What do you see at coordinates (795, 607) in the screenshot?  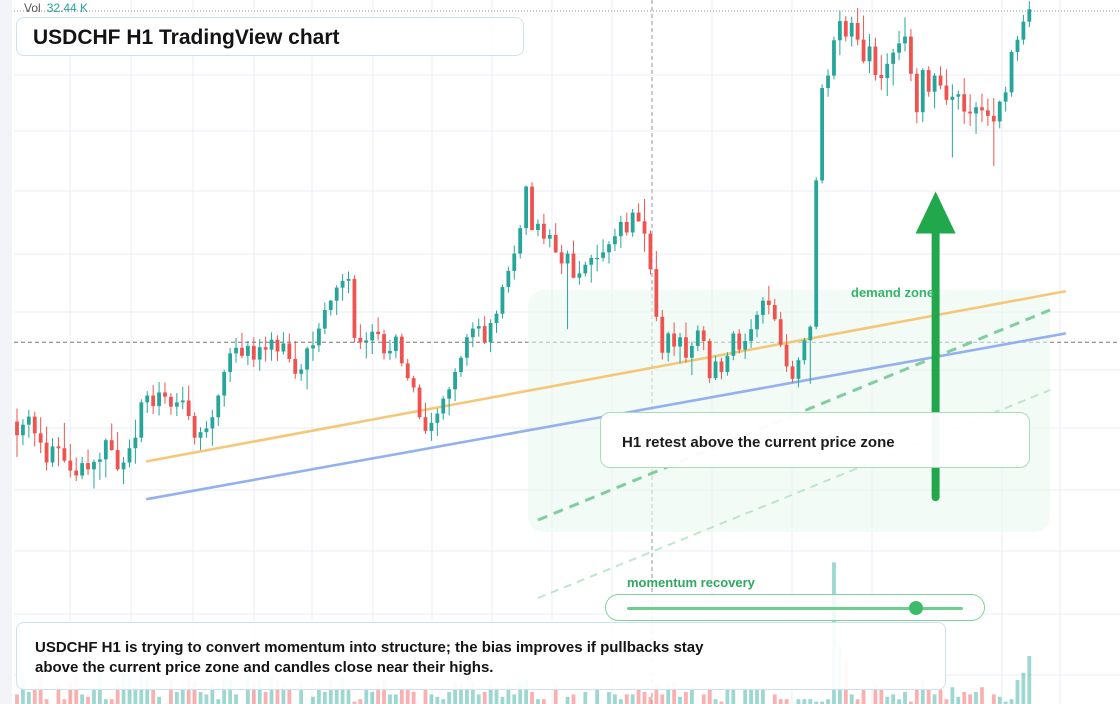 I see `momentum-slider` at bounding box center [795, 607].